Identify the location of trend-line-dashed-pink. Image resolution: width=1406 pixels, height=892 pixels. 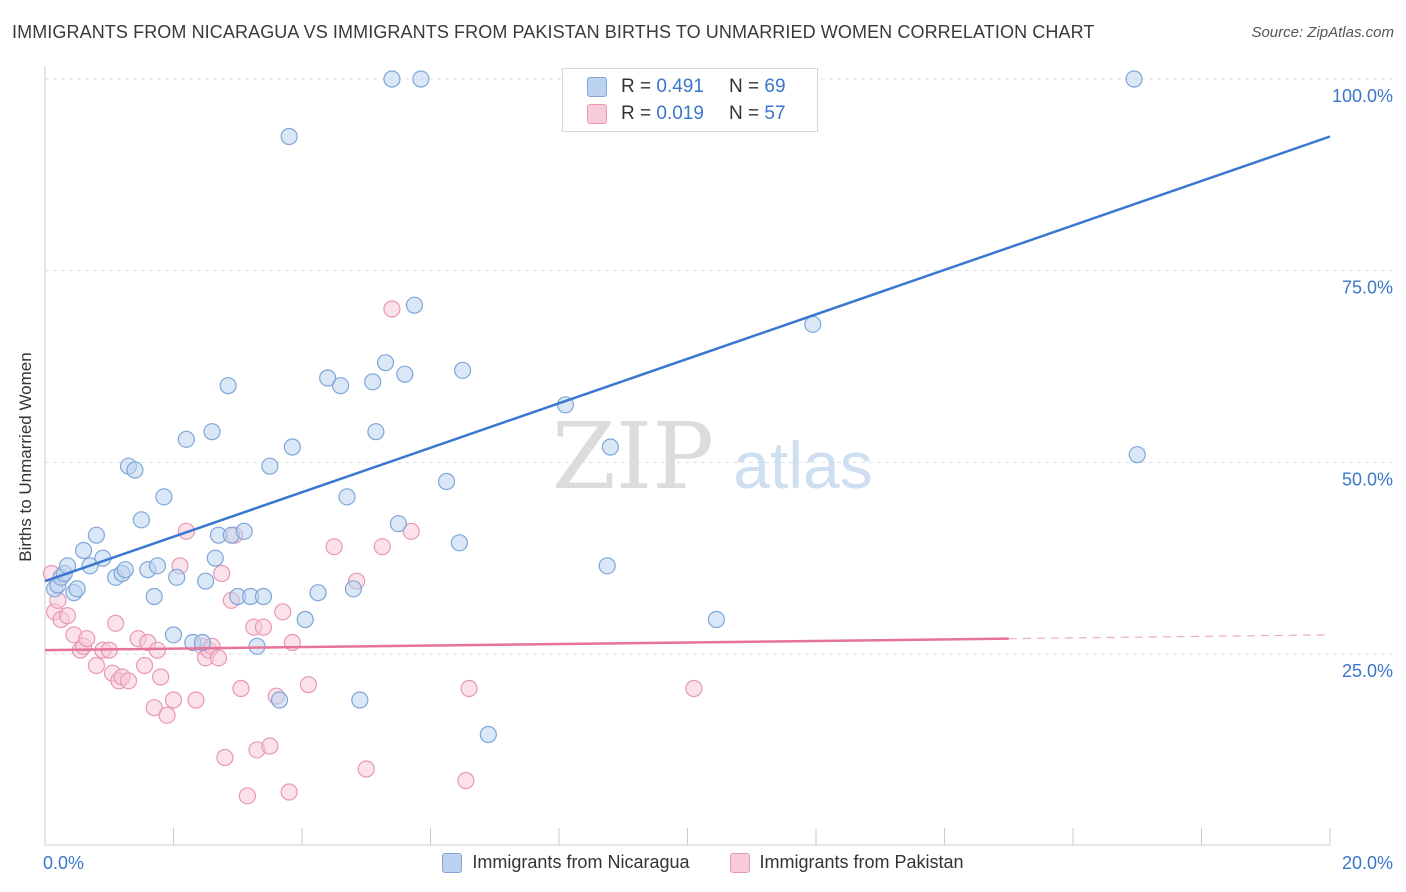
(1169, 637).